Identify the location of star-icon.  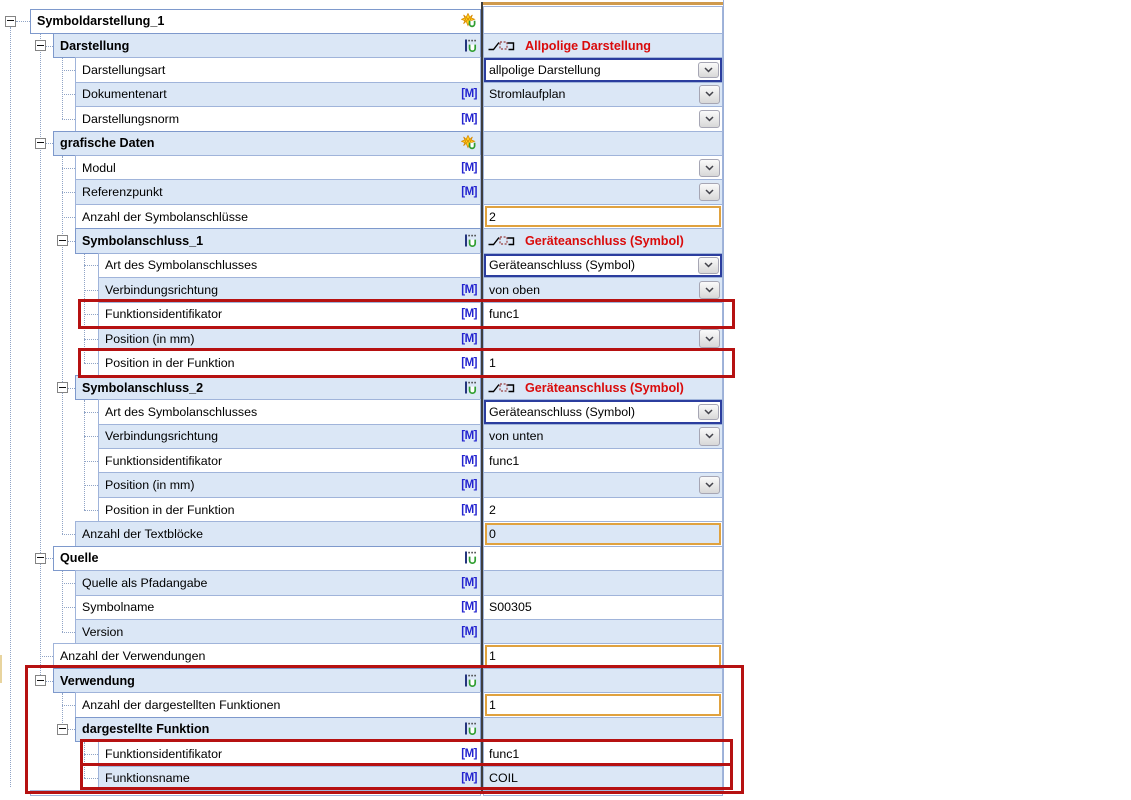
(469, 21).